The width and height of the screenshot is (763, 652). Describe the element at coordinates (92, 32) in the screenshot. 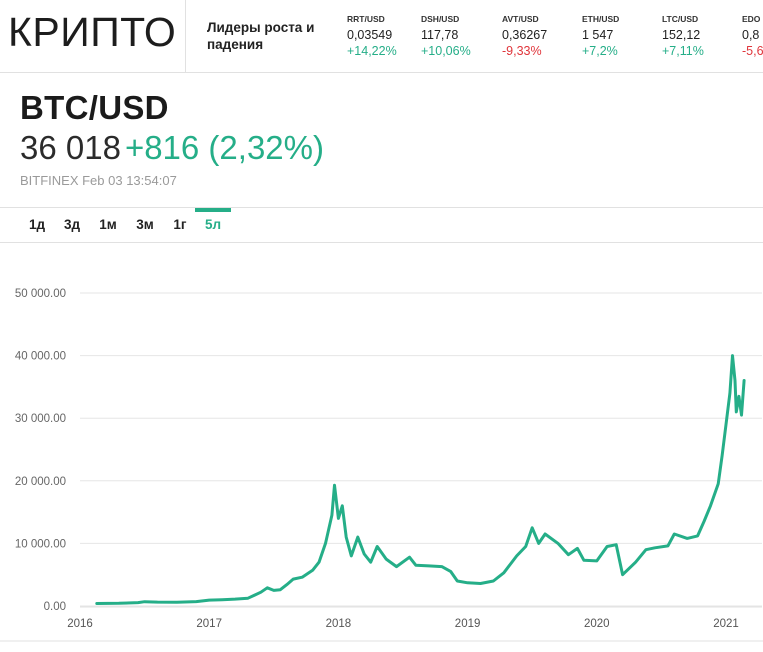

I see `brand-title: КРИПТО` at that location.